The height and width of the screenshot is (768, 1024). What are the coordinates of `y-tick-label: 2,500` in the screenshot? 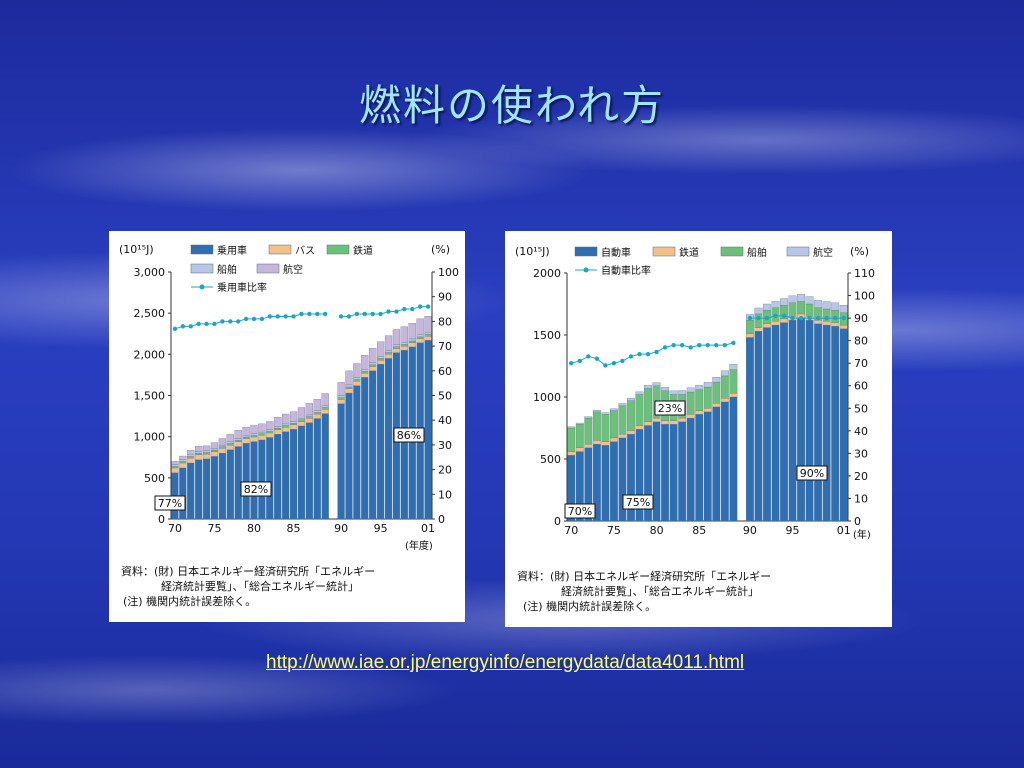 It's located at (150, 313).